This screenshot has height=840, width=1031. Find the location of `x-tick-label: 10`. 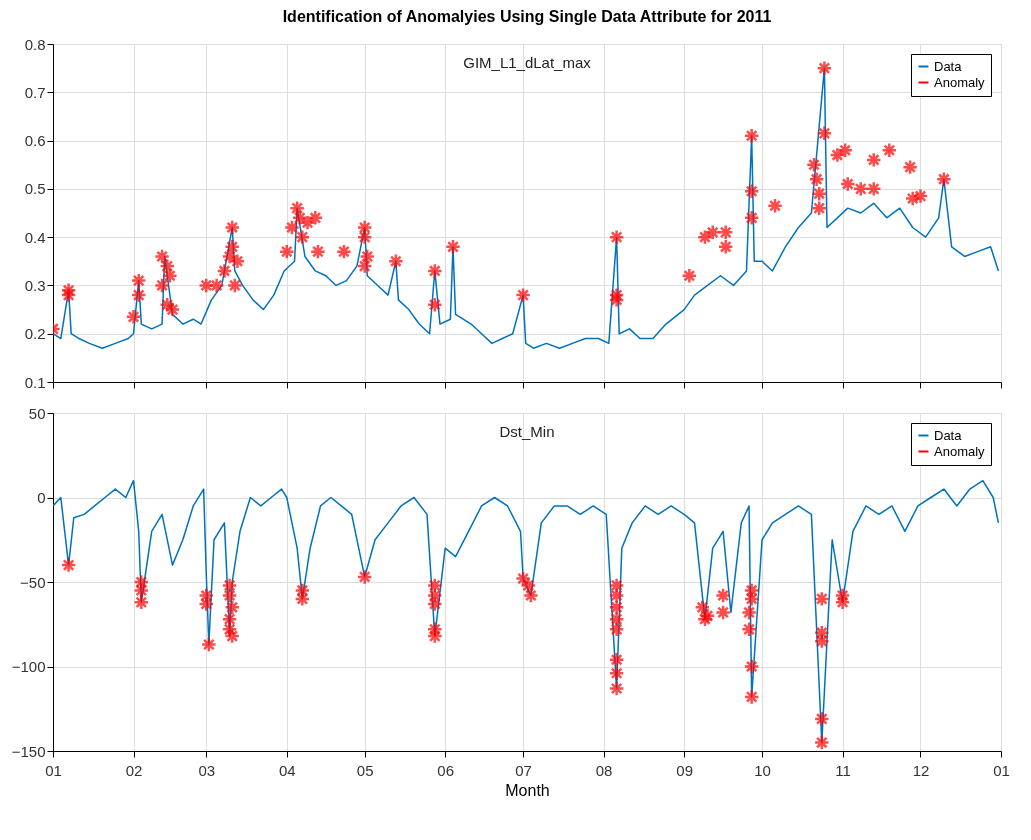

x-tick-label: 10 is located at coordinates (762, 770).